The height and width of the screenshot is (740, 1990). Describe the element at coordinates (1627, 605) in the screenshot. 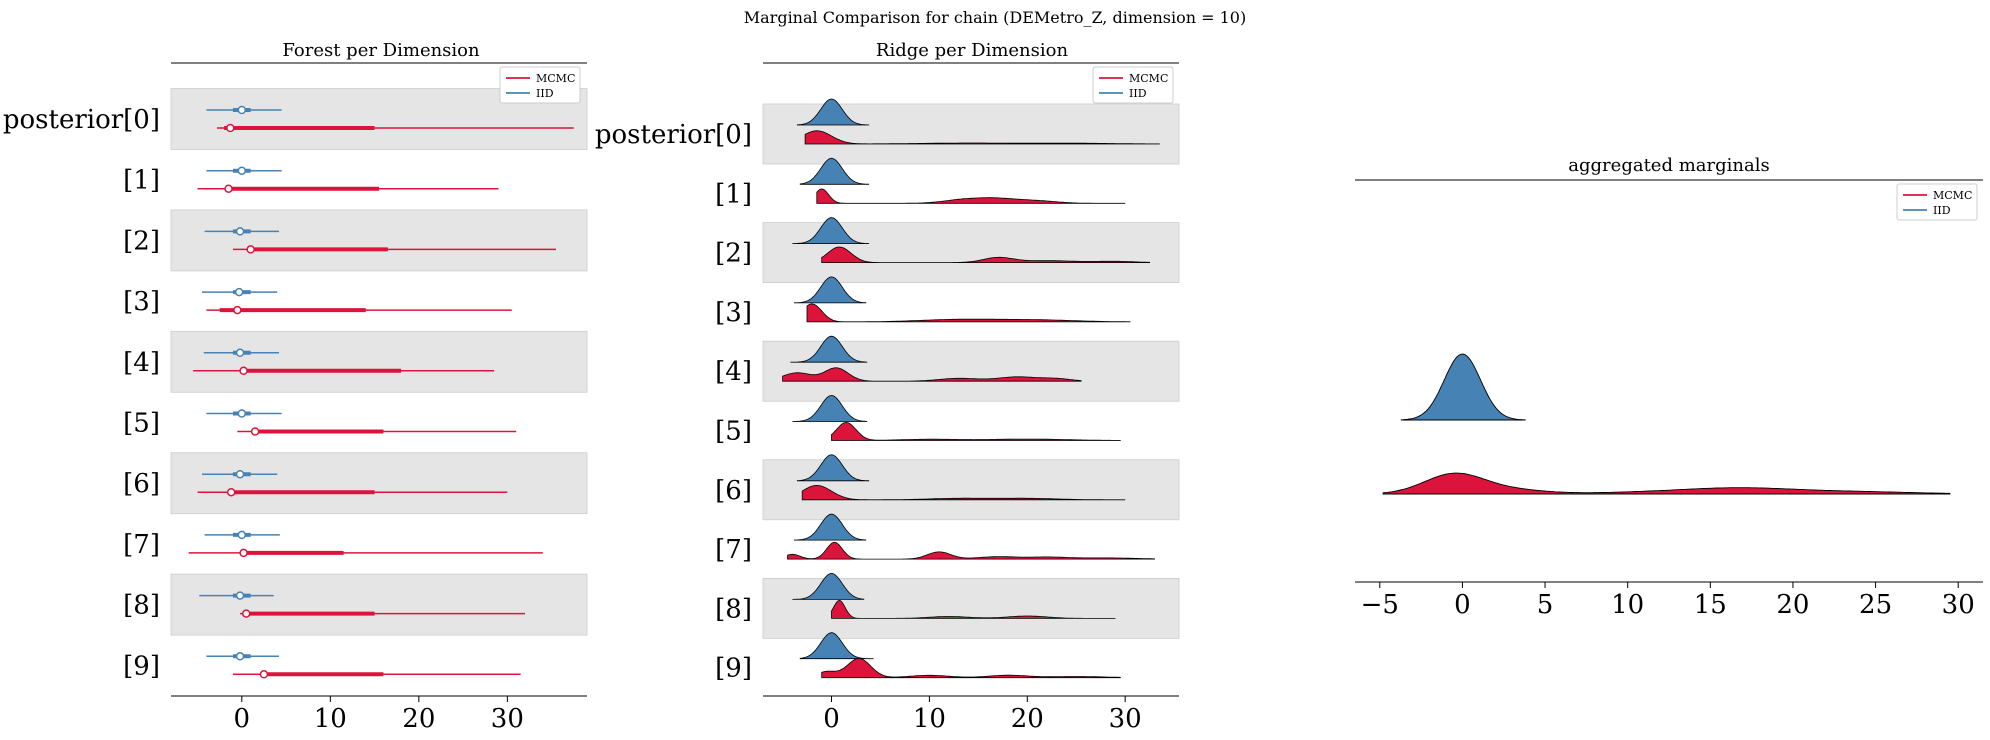

I see `aggregate-tick-label: 10` at that location.